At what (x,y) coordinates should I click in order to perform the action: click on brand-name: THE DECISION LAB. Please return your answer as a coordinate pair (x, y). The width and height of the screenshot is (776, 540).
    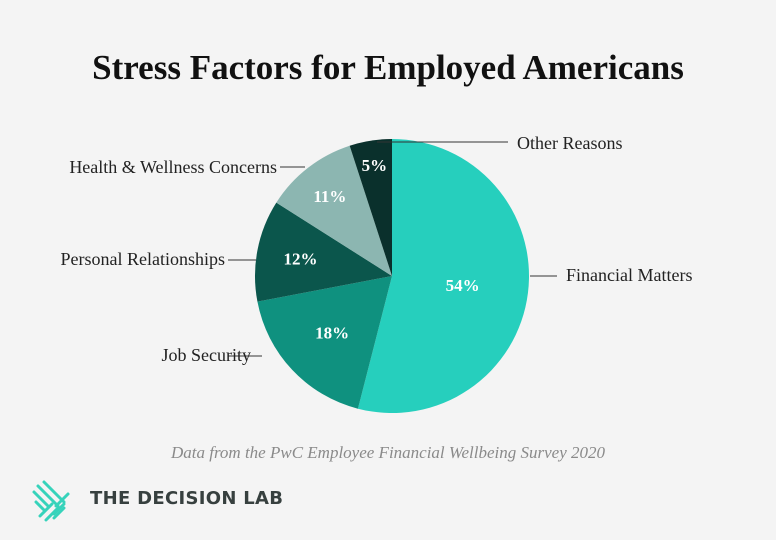
    Looking at the image, I should click on (187, 498).